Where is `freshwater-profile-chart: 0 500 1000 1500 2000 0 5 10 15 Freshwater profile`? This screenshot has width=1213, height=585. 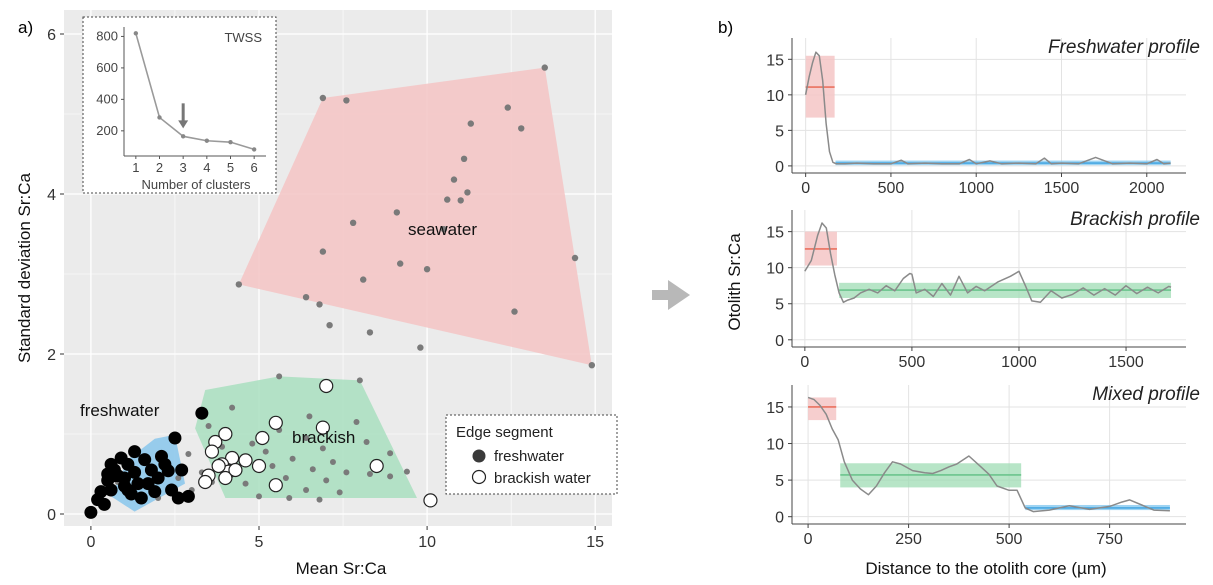
freshwater-profile-chart: 0 500 1000 1500 2000 0 5 10 15 Freshwater profile is located at coordinates (983, 117).